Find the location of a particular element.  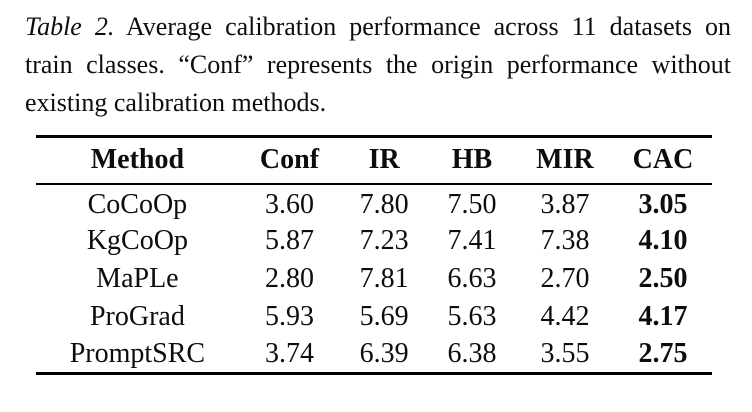

cac-value-cell: 2.50 is located at coordinates (663, 278).